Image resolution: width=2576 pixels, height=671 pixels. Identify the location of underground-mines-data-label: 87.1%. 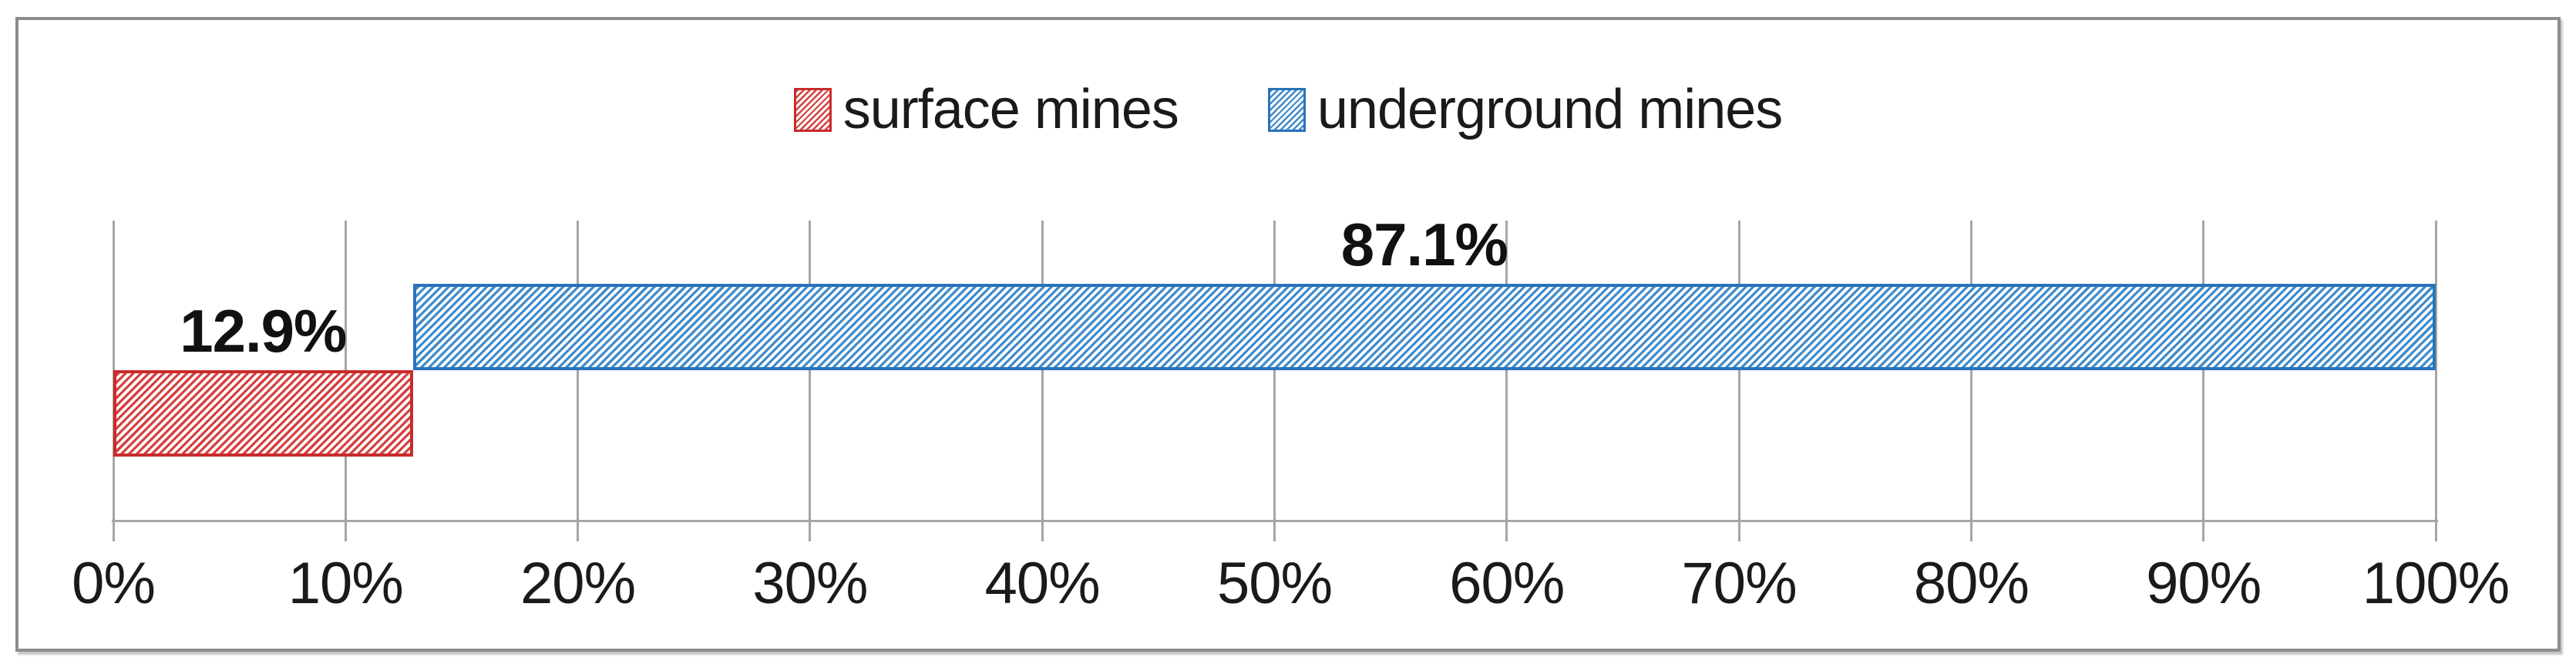
(1424, 244).